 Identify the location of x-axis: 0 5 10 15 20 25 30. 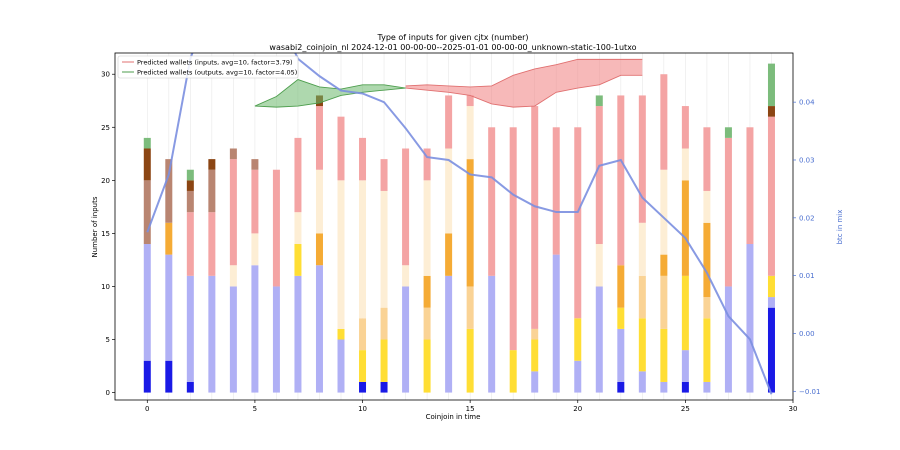
(471, 406).